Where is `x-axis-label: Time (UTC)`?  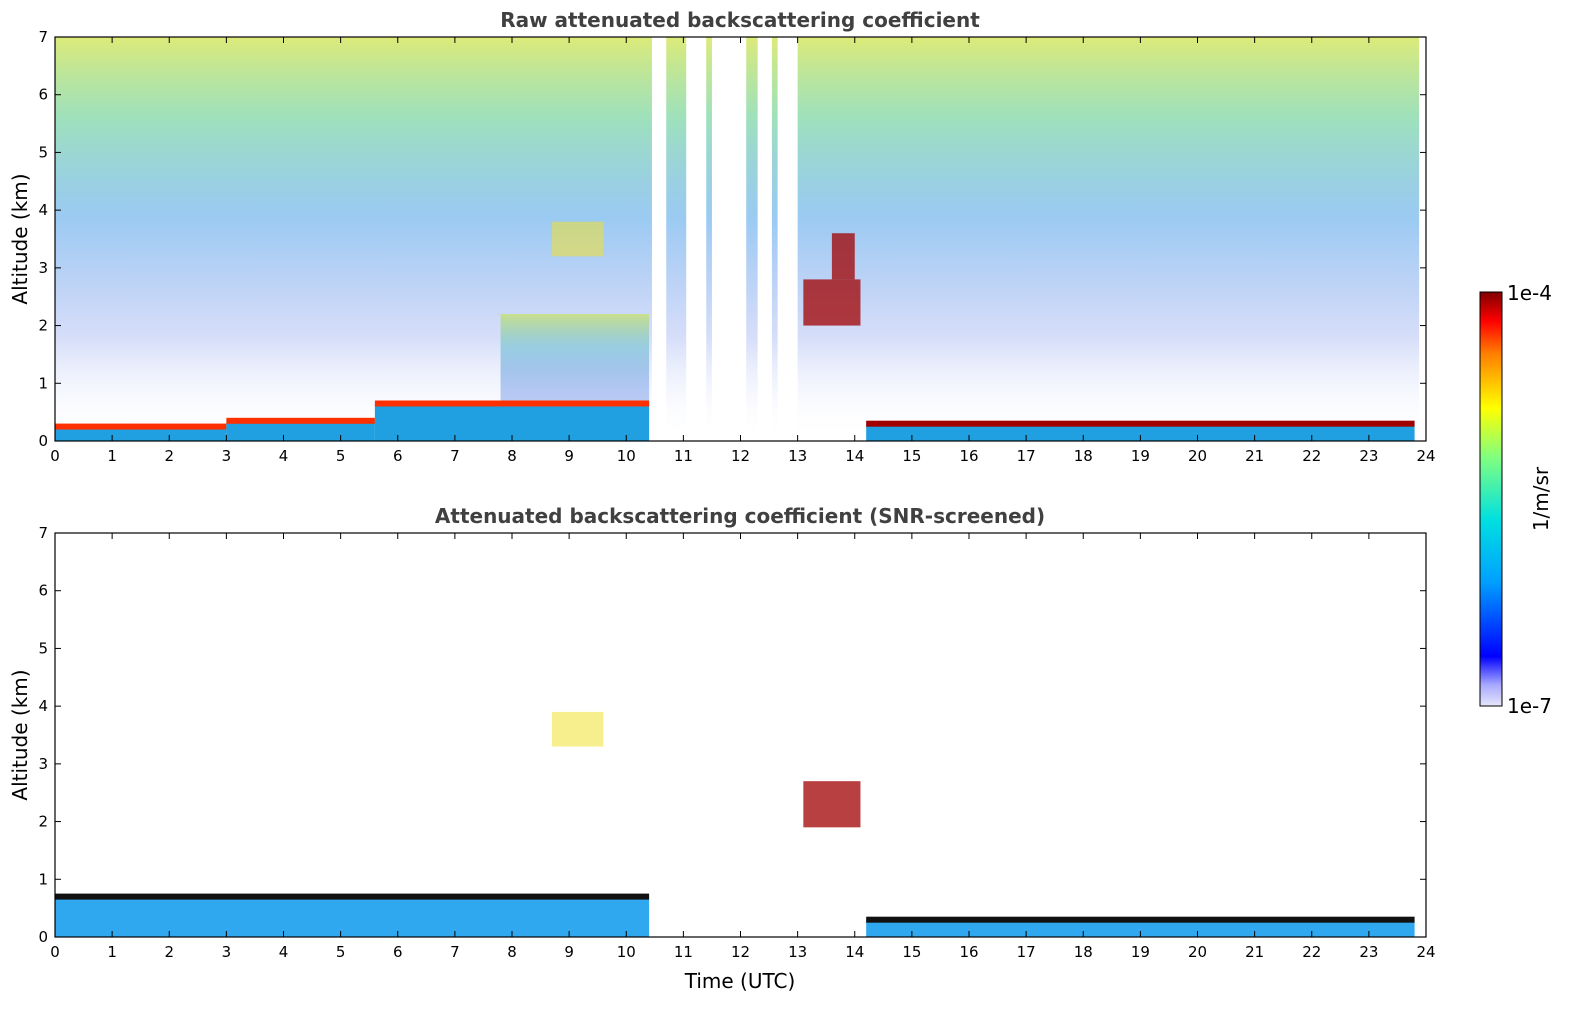
x-axis-label: Time (UTC) is located at coordinates (740, 981).